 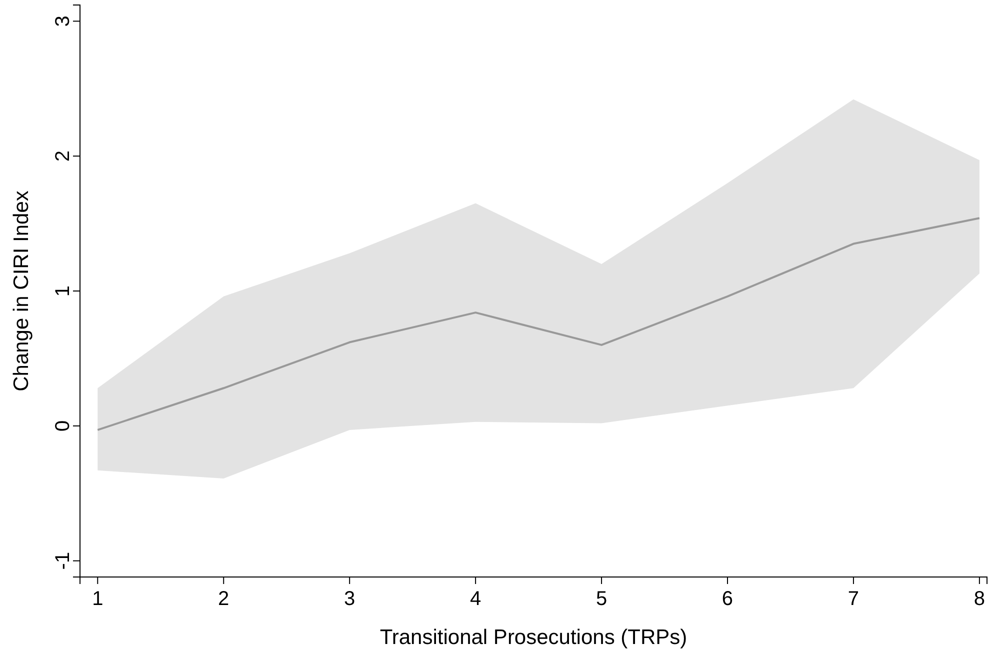 What do you see at coordinates (854, 599) in the screenshot?
I see `x-tick-label: 7` at bounding box center [854, 599].